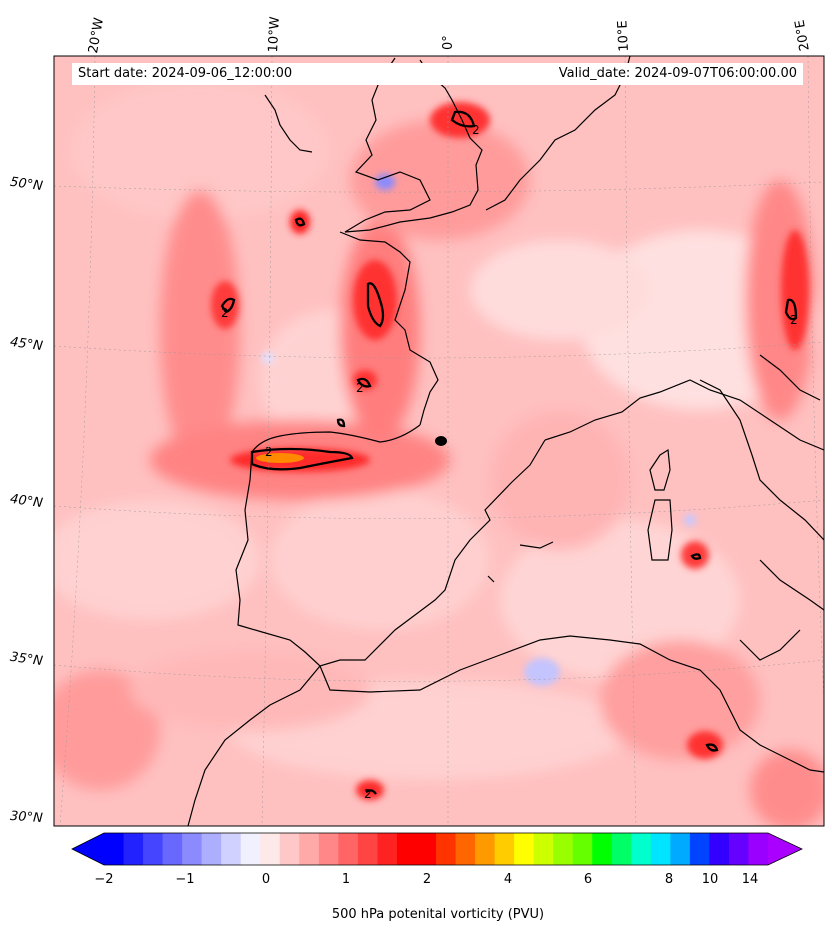 Image resolution: width=832 pixels, height=936 pixels. I want to click on lon-label: 10°E, so click(623, 35).